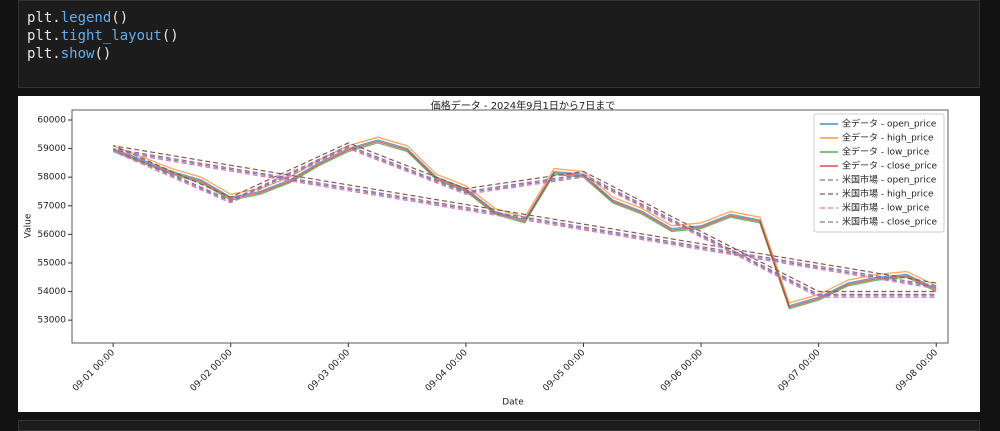 Image resolution: width=1000 pixels, height=431 pixels. What do you see at coordinates (51, 292) in the screenshot?
I see `y-tick-label: 54000` at bounding box center [51, 292].